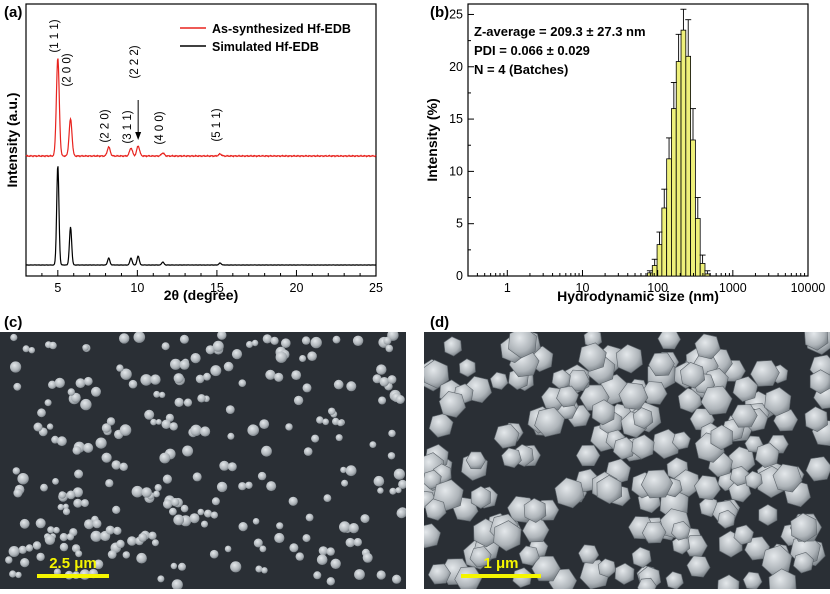 The height and width of the screenshot is (594, 830). I want to click on panel-label-d: (d), so click(439, 322).